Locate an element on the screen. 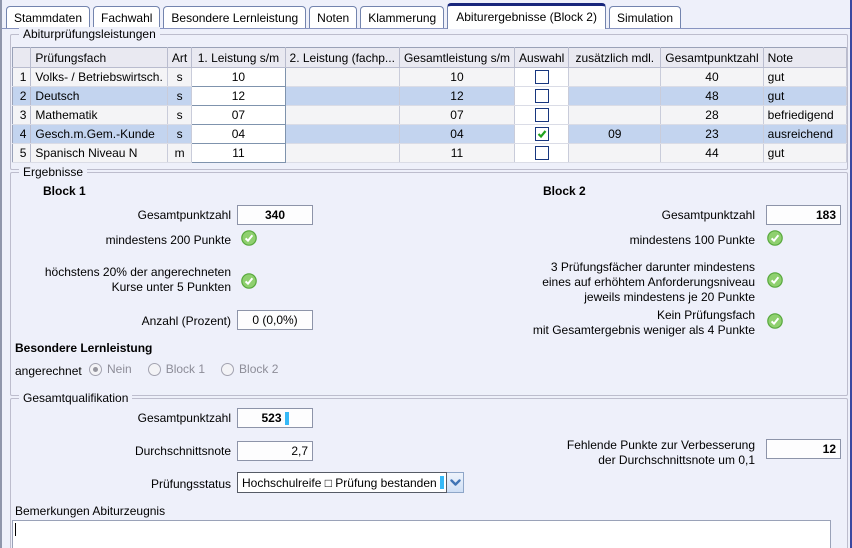 The height and width of the screenshot is (548, 852). besondere-lernleistung-title: Besondere Lernleistung is located at coordinates (84, 348).